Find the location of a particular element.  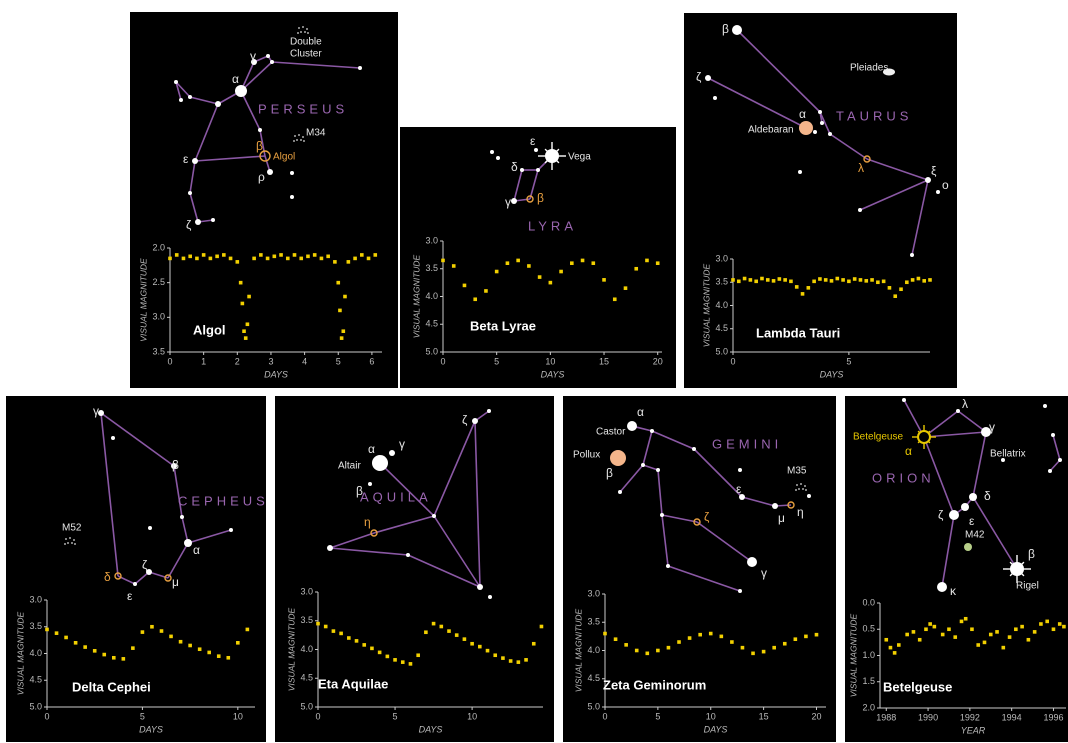

star-label: η is located at coordinates (800, 512).